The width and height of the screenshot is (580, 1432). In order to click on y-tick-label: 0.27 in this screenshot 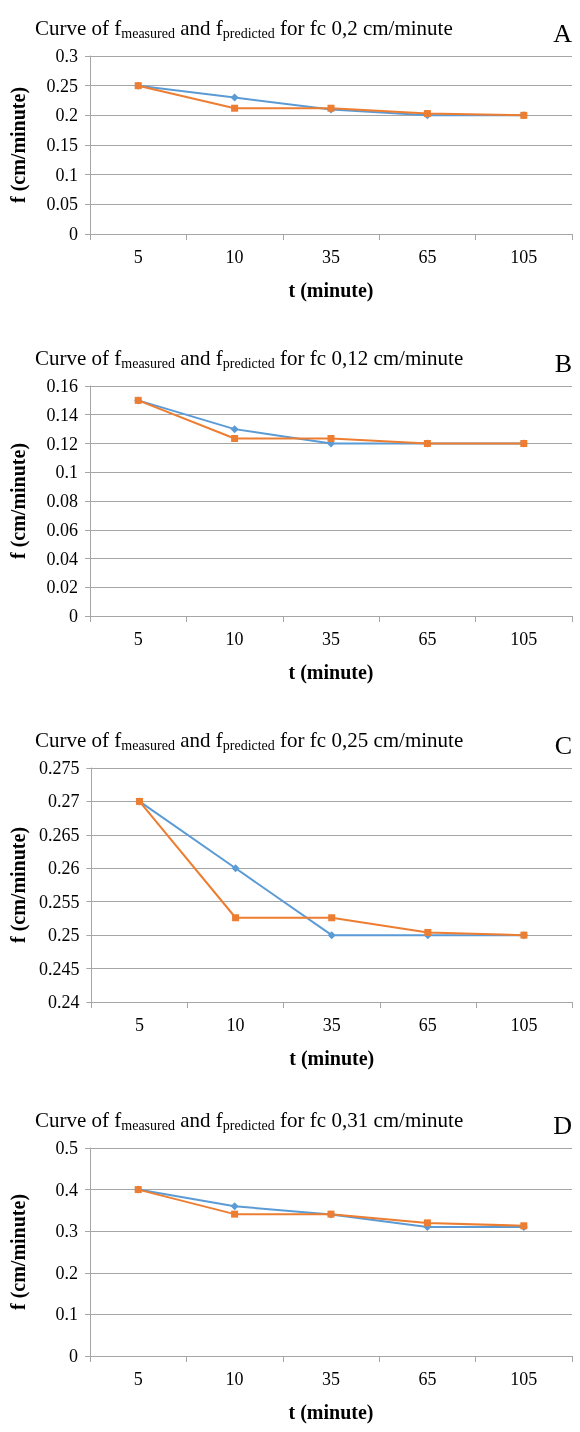, I will do `click(63, 801)`.